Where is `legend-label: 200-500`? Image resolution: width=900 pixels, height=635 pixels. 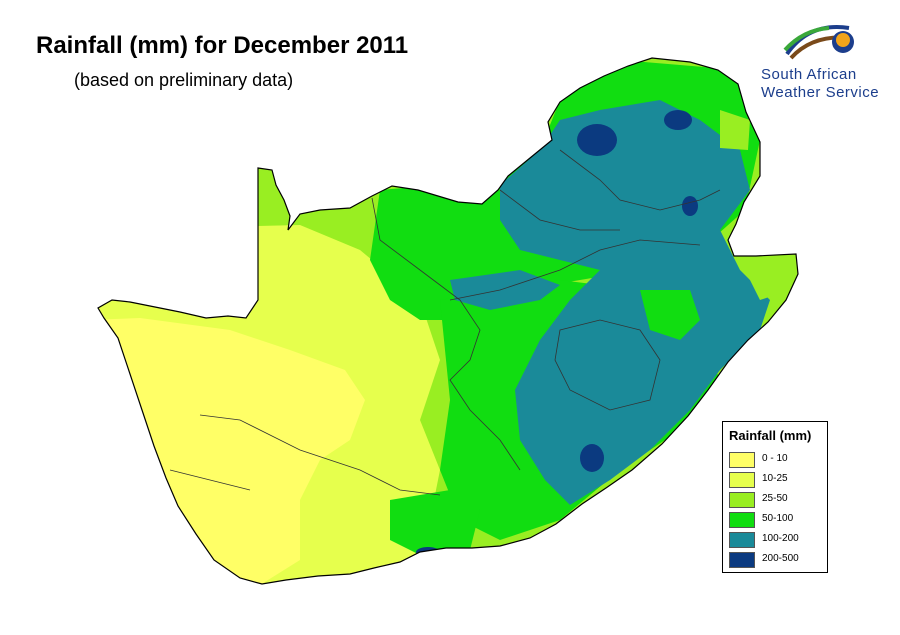
legend-label: 200-500 is located at coordinates (780, 558).